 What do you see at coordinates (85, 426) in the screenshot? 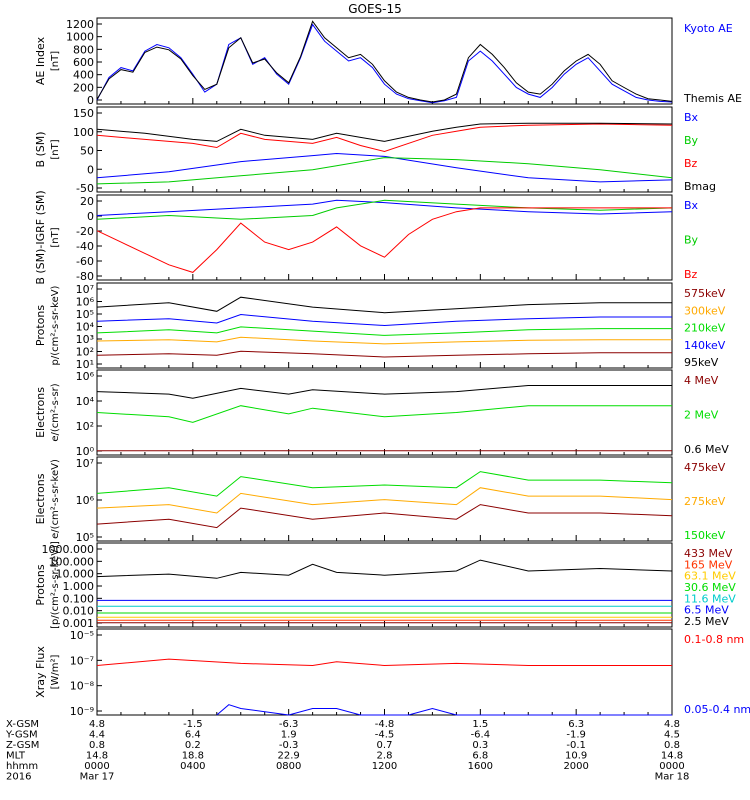
I see `y-tick-label: 10²` at bounding box center [85, 426].